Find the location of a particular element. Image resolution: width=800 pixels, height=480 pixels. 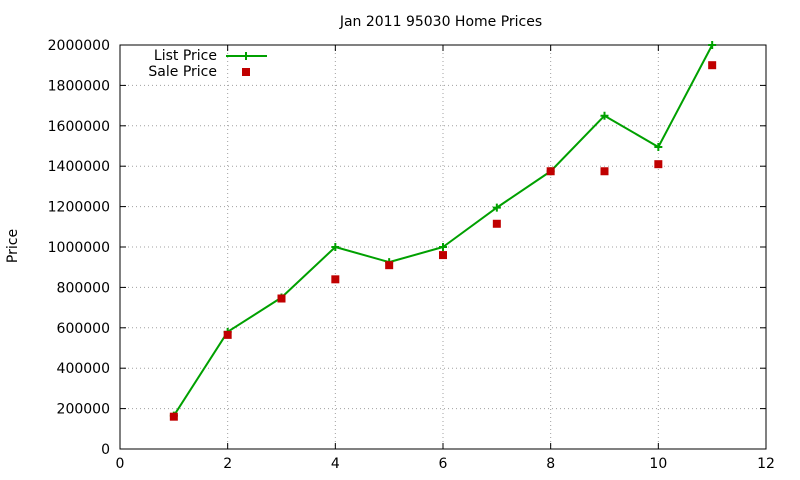

y-tick-label: 2000000 is located at coordinates (79, 46).